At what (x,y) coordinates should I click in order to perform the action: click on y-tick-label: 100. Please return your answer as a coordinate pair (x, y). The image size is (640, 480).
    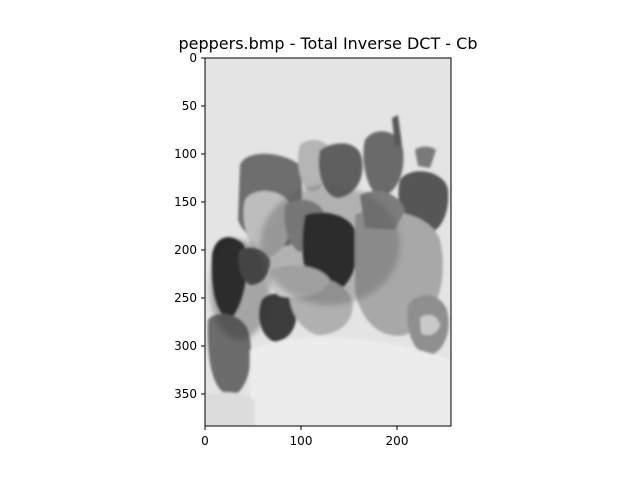
    Looking at the image, I should click on (185, 154).